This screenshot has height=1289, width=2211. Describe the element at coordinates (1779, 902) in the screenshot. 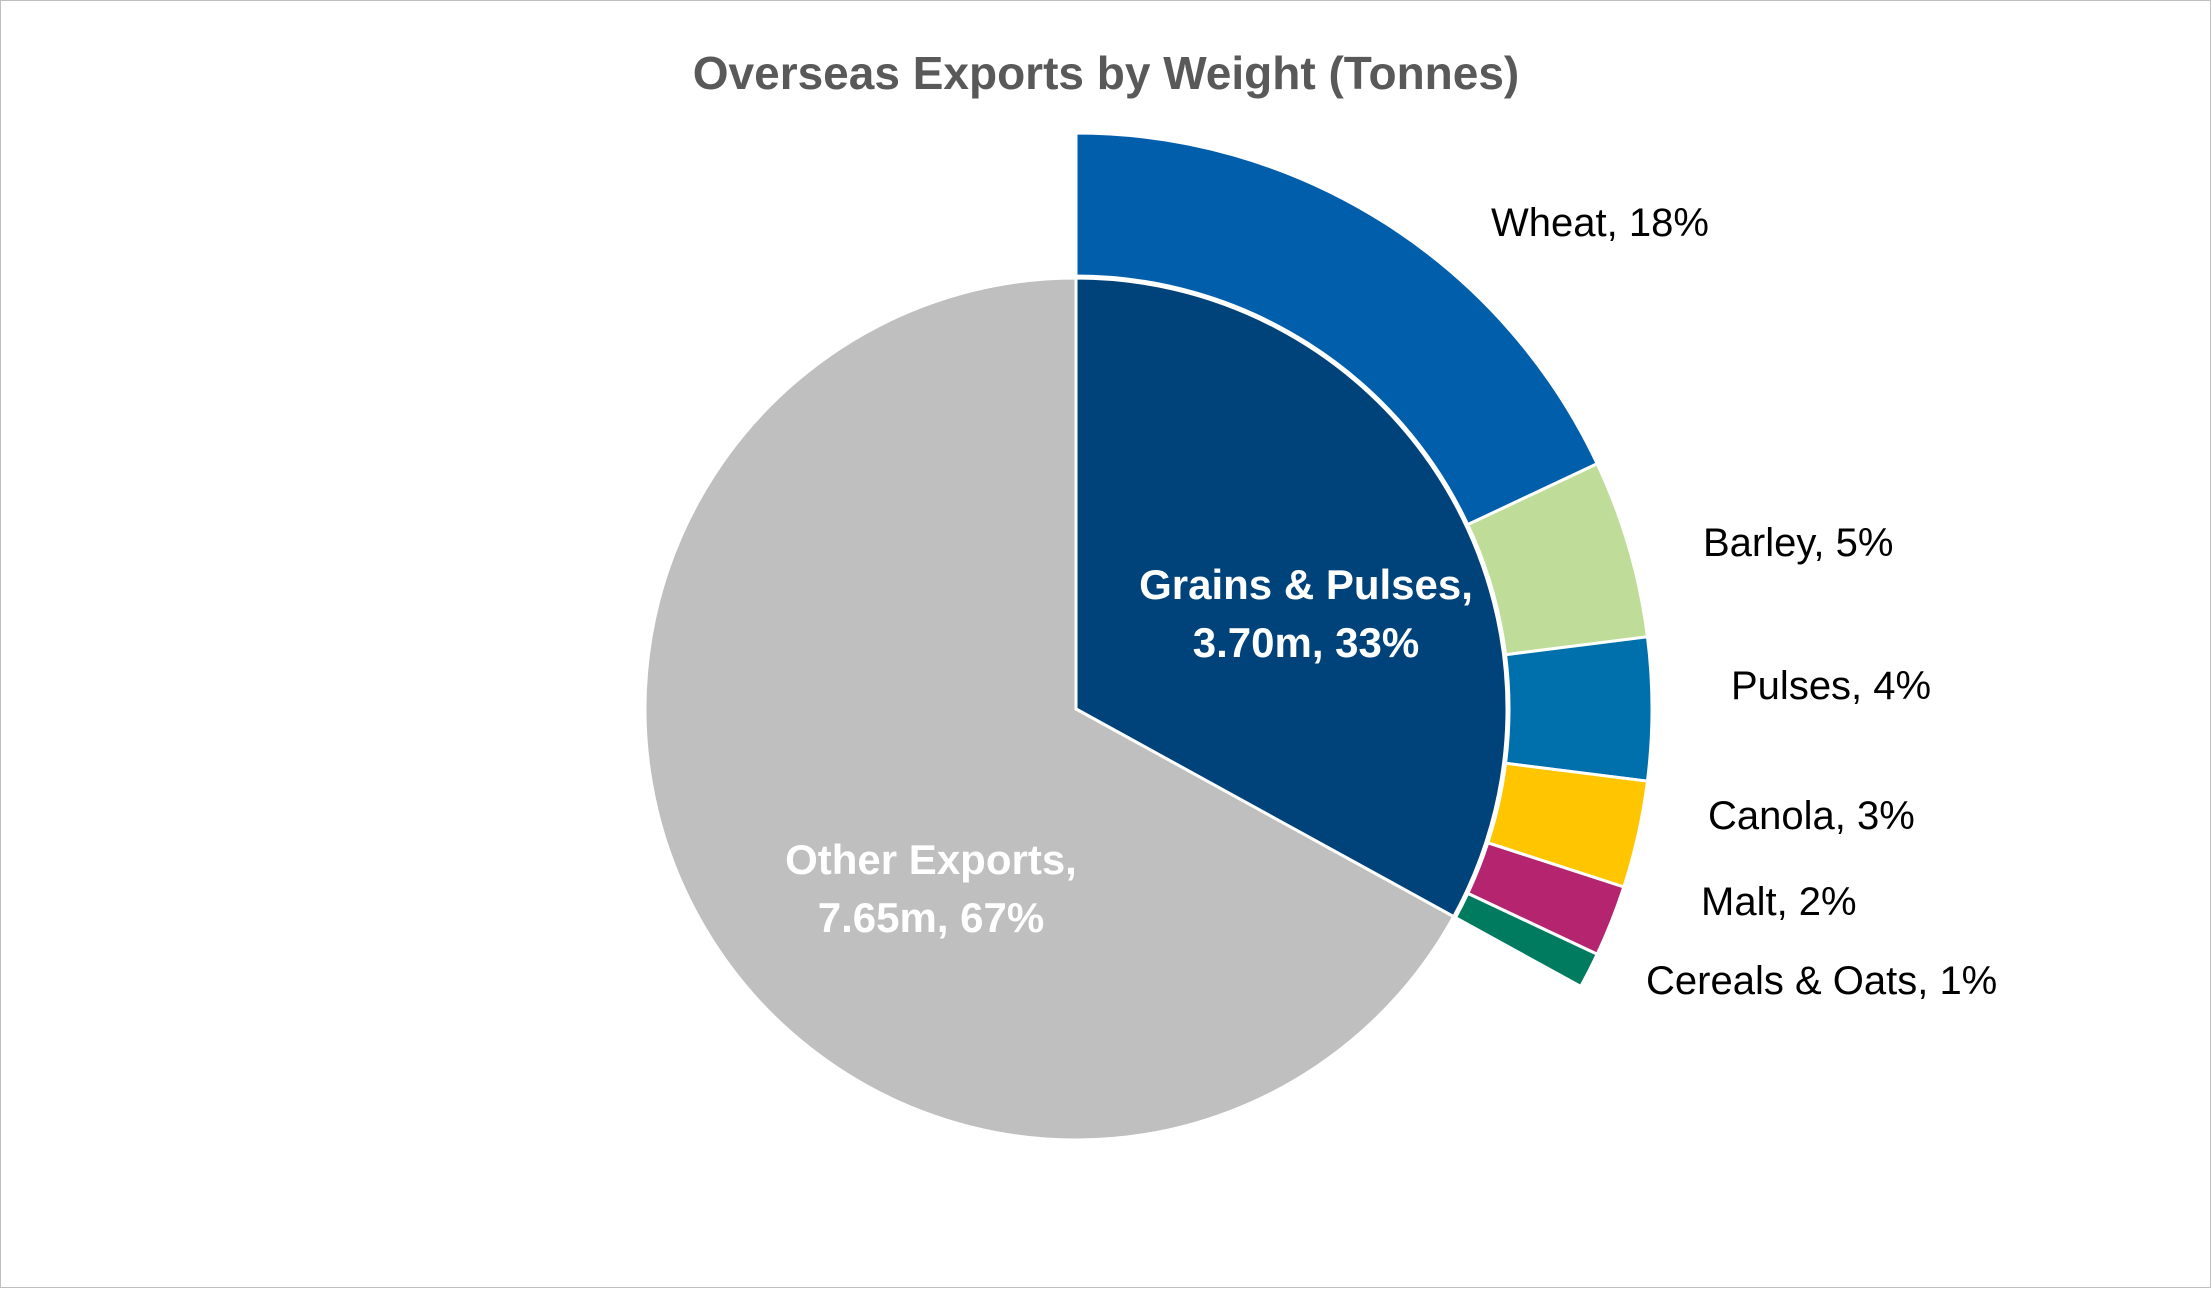

I see `outer-label-malt: Malt, 2%` at that location.